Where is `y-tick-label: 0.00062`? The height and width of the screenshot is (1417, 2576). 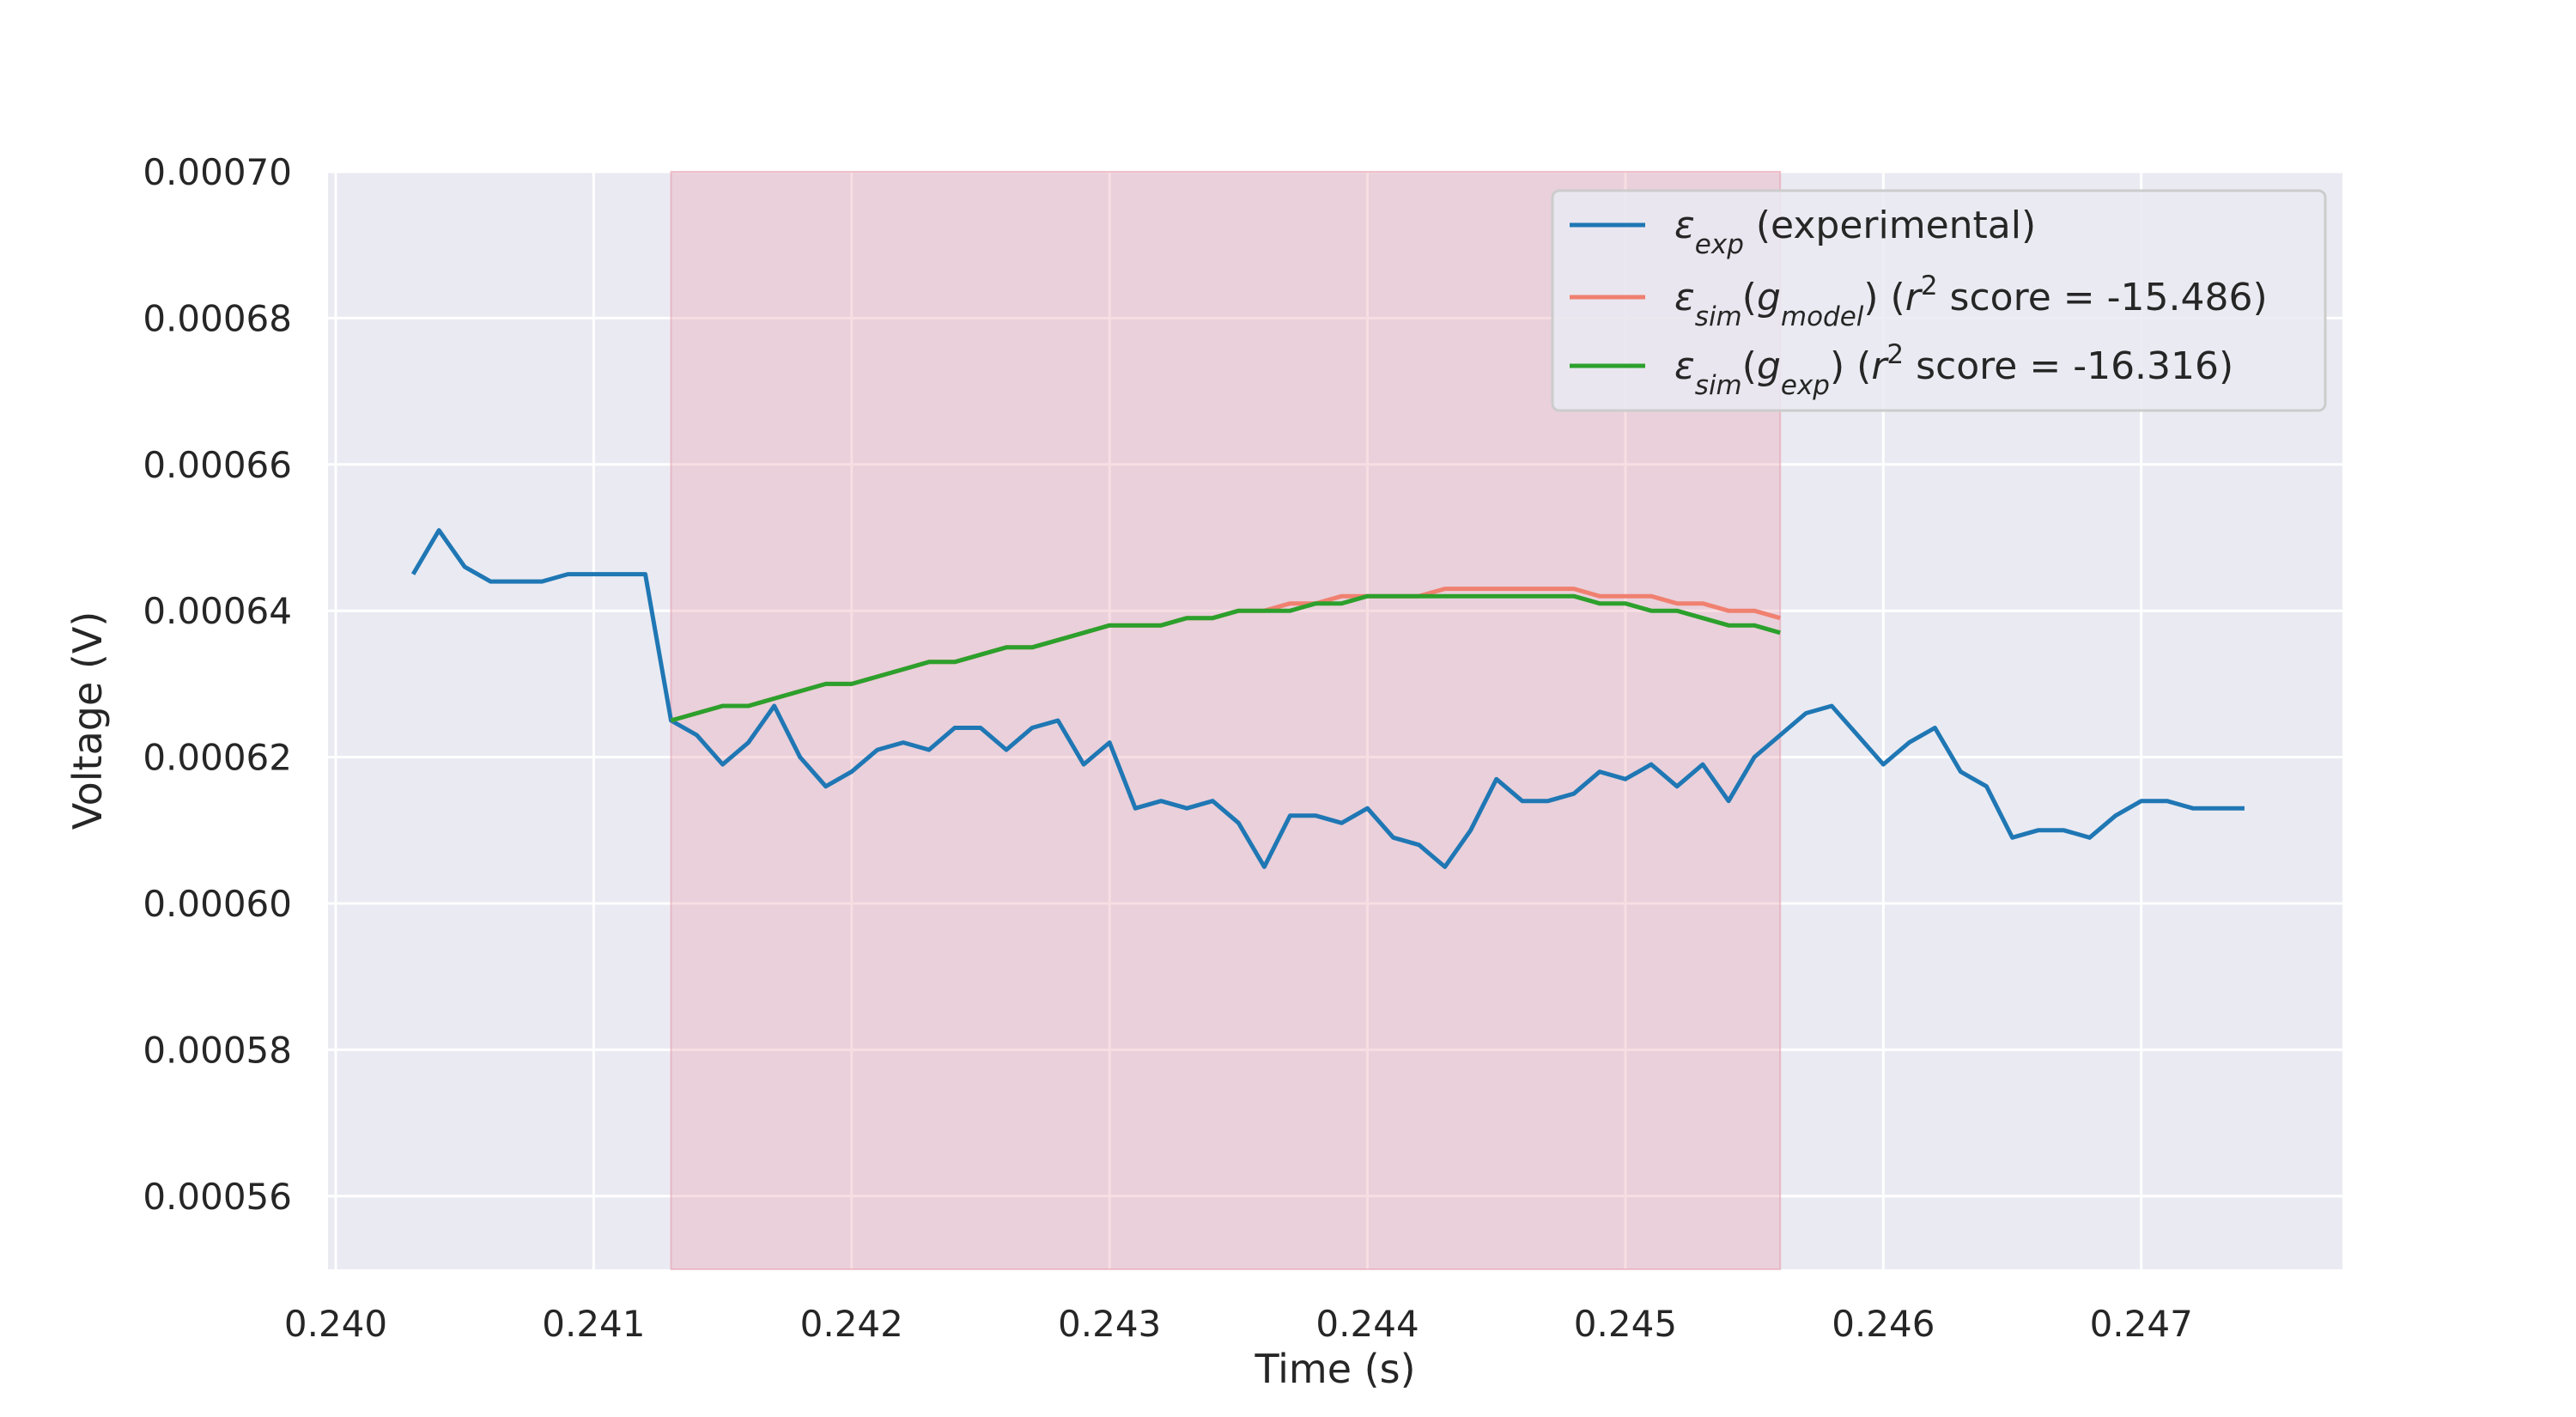 y-tick-label: 0.00062 is located at coordinates (218, 758).